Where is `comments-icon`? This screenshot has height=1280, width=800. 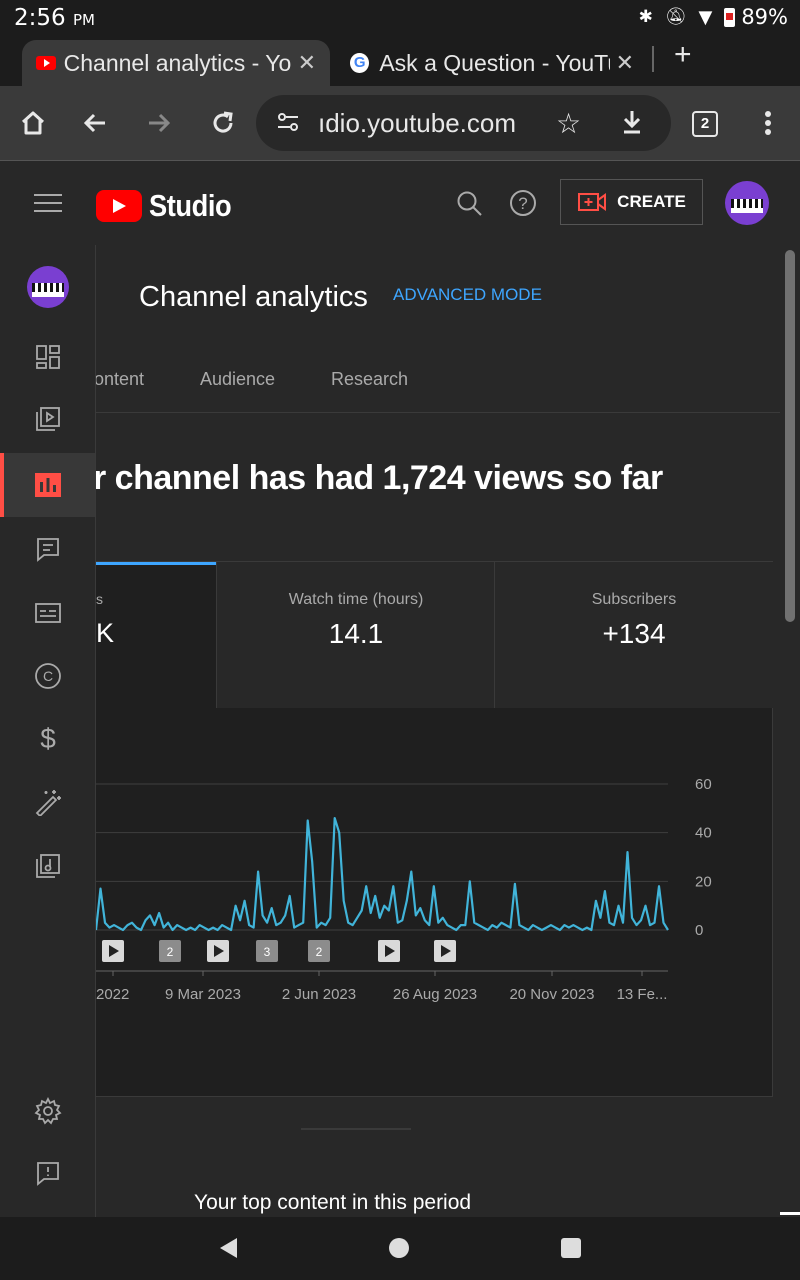
comments-icon is located at coordinates (48, 549).